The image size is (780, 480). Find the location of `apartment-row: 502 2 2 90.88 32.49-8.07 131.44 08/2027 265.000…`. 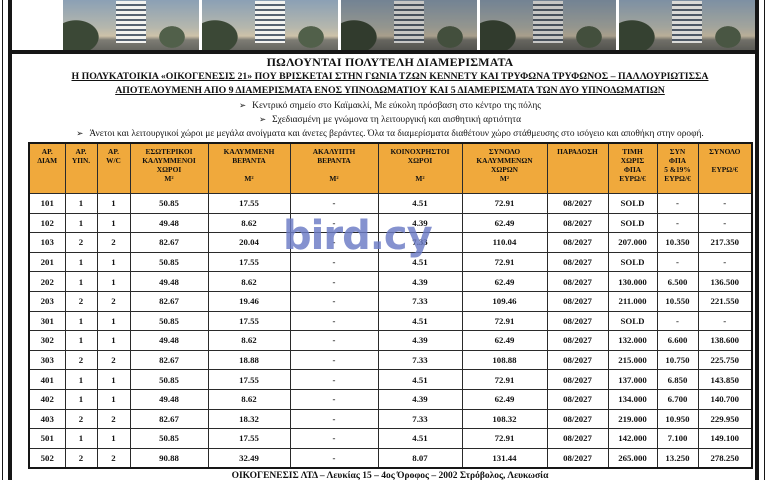

apartment-row: 502 2 2 90.88 32.49-8.07 131.44 08/2027 265.000… is located at coordinates (390, 458).